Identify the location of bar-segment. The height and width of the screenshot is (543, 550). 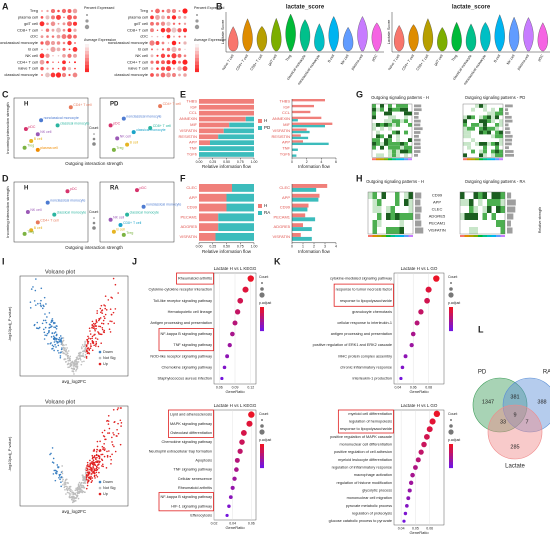
(226, 113).